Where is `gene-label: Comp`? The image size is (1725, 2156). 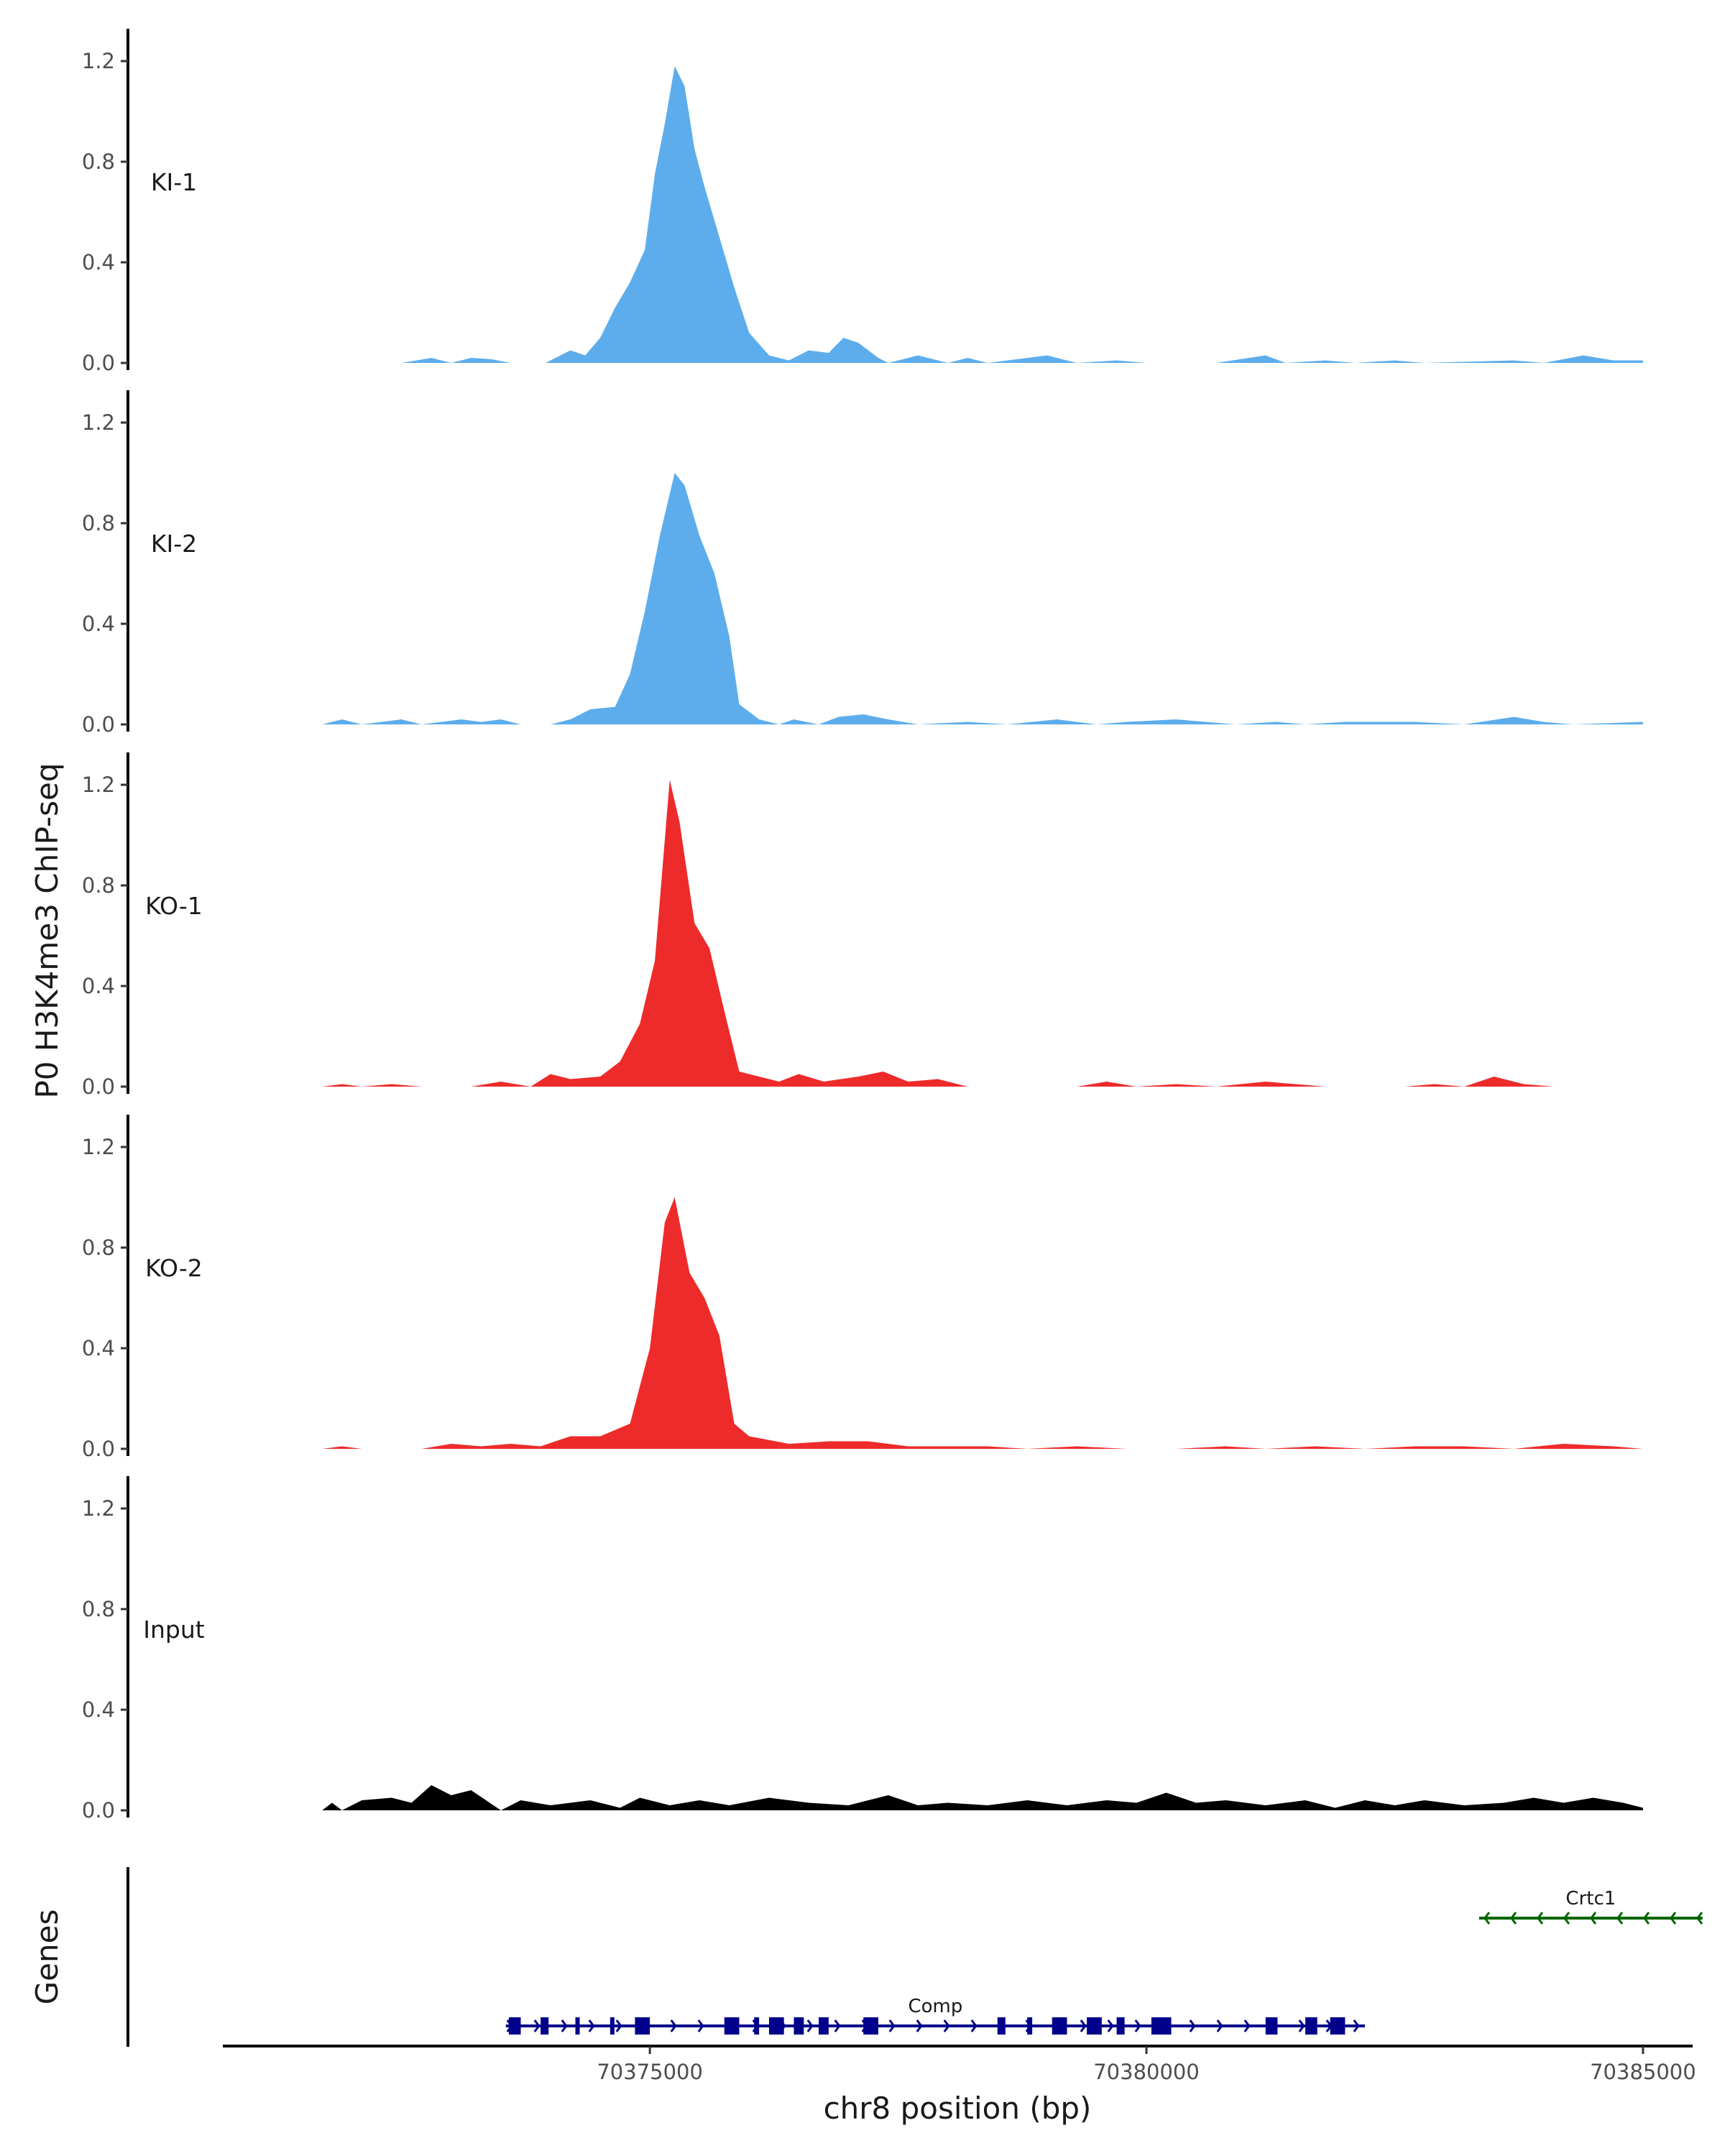
gene-label: Comp is located at coordinates (935, 2006).